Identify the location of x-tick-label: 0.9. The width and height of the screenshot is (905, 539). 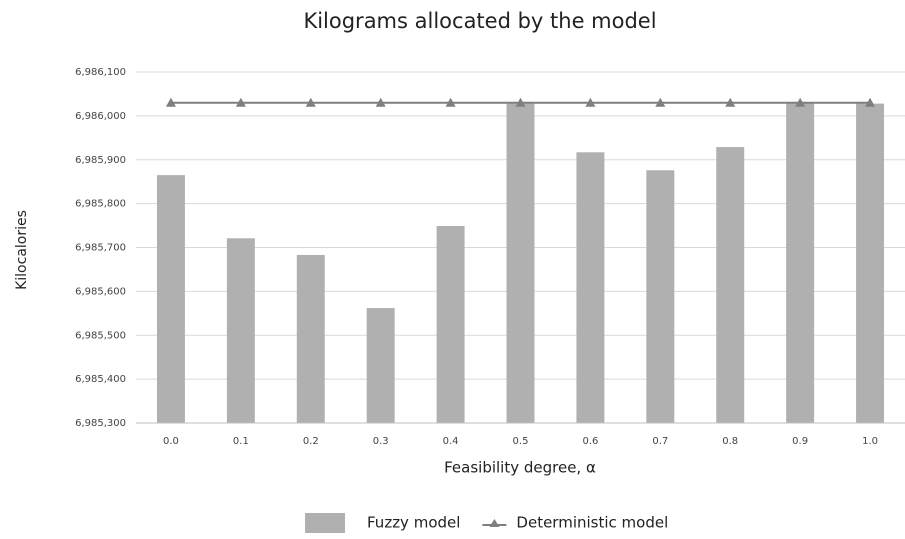
(800, 441).